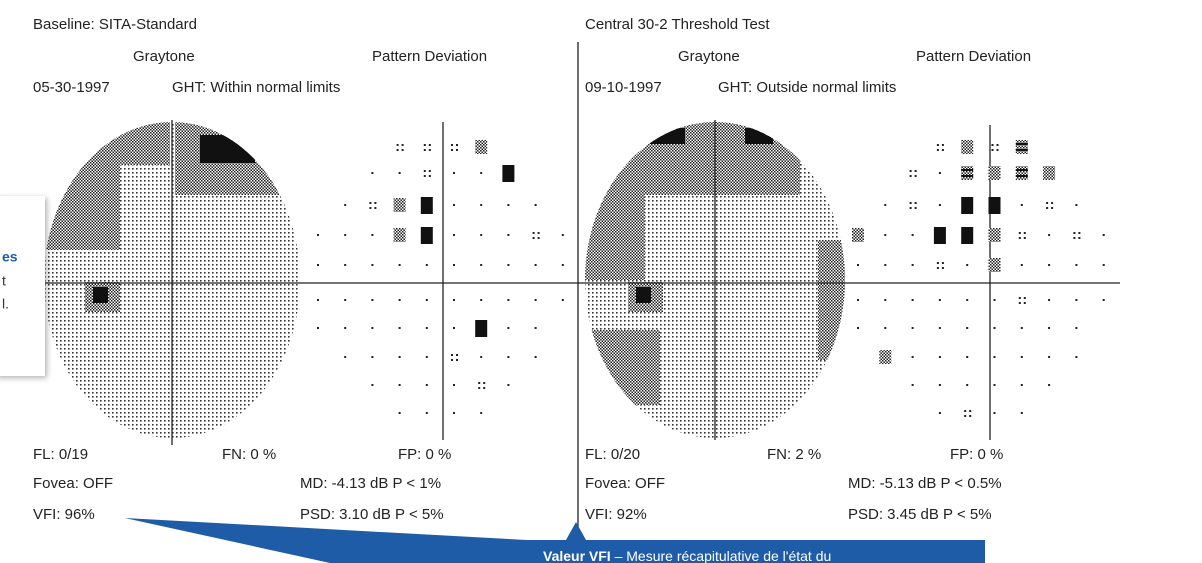 Image resolution: width=1202 pixels, height=563 pixels. What do you see at coordinates (172, 280) in the screenshot?
I see `graytone-left` at bounding box center [172, 280].